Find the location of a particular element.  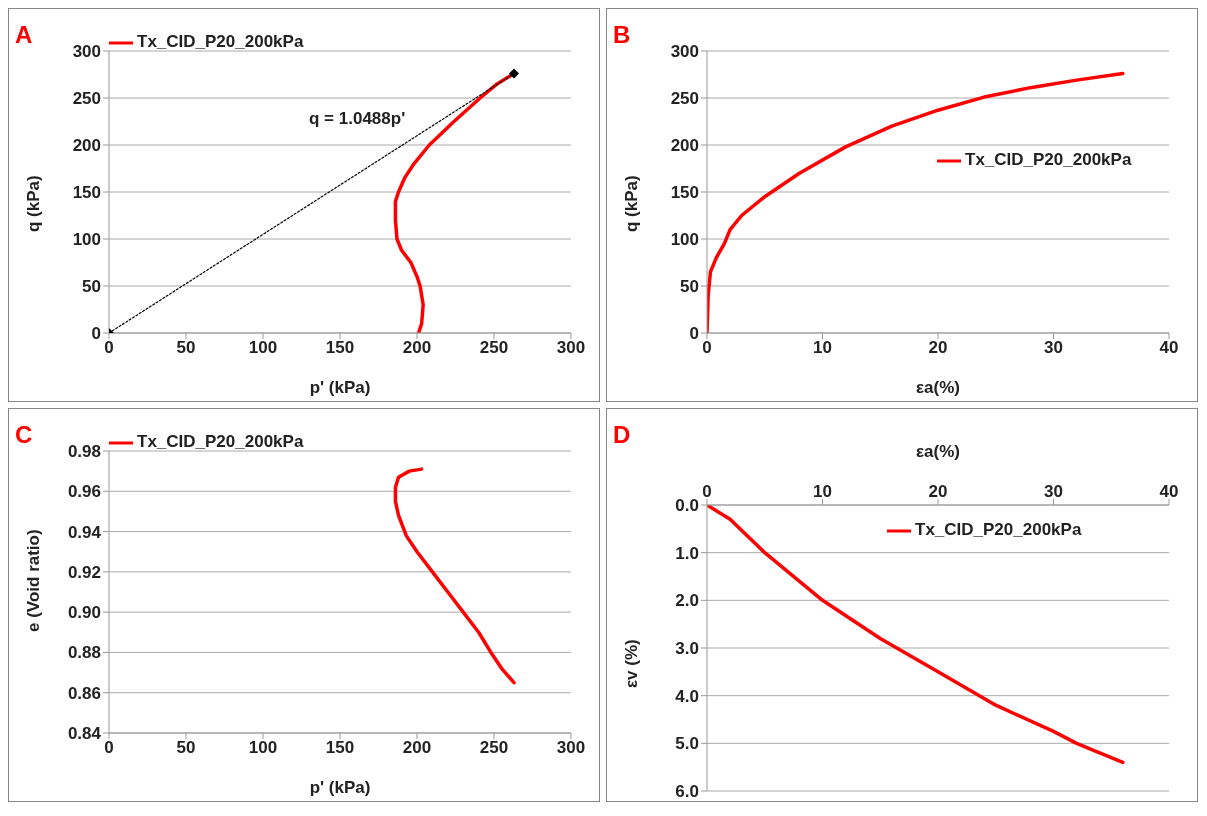

y-tick-label: 0.0 is located at coordinates (687, 506).